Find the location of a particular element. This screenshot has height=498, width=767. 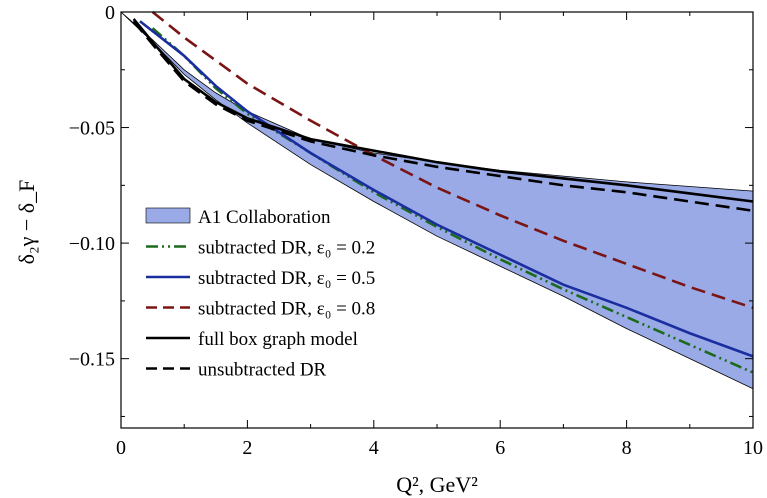

x-tick-label: 0 is located at coordinates (121, 448).